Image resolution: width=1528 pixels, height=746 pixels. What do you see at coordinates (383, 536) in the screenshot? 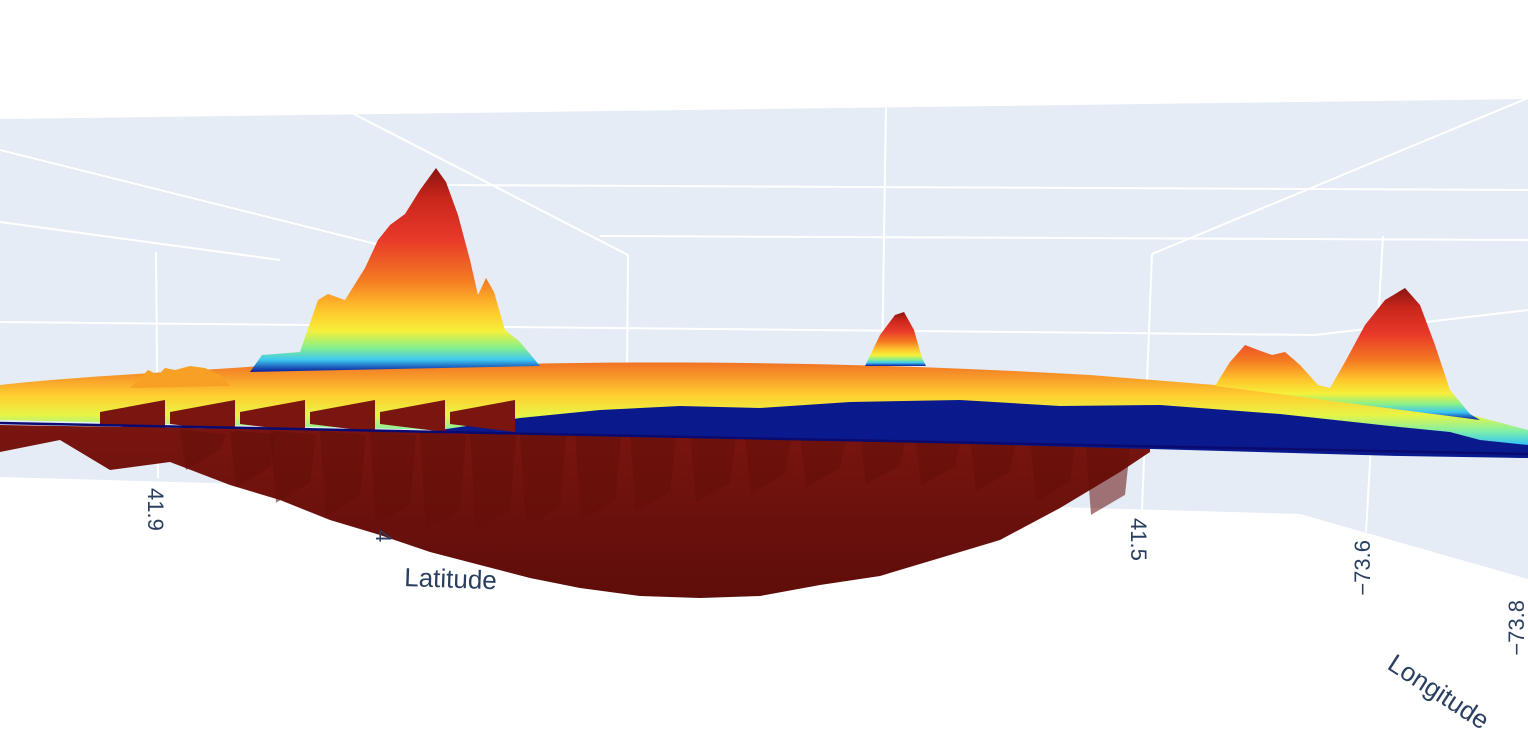
I see `x-tick-label: 4` at bounding box center [383, 536].